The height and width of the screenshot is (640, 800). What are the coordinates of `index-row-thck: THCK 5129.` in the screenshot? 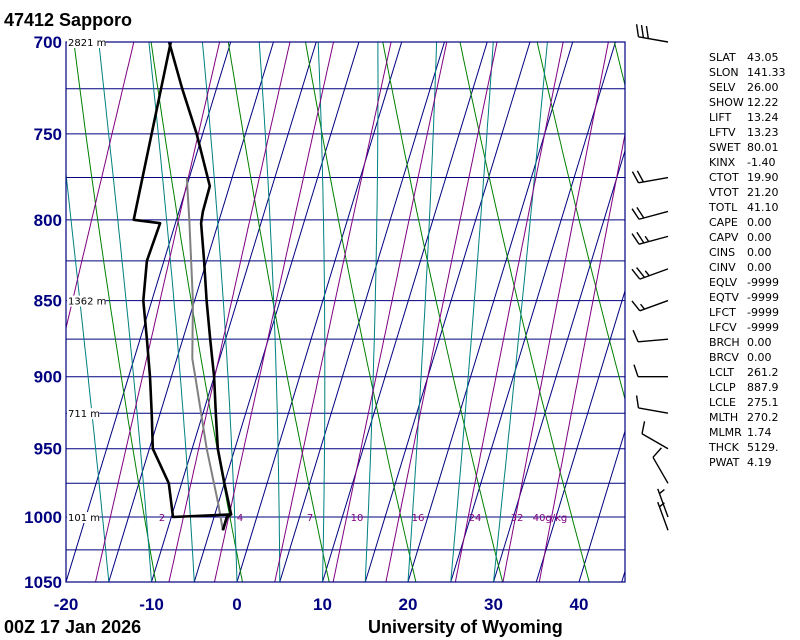 It's located at (747, 447).